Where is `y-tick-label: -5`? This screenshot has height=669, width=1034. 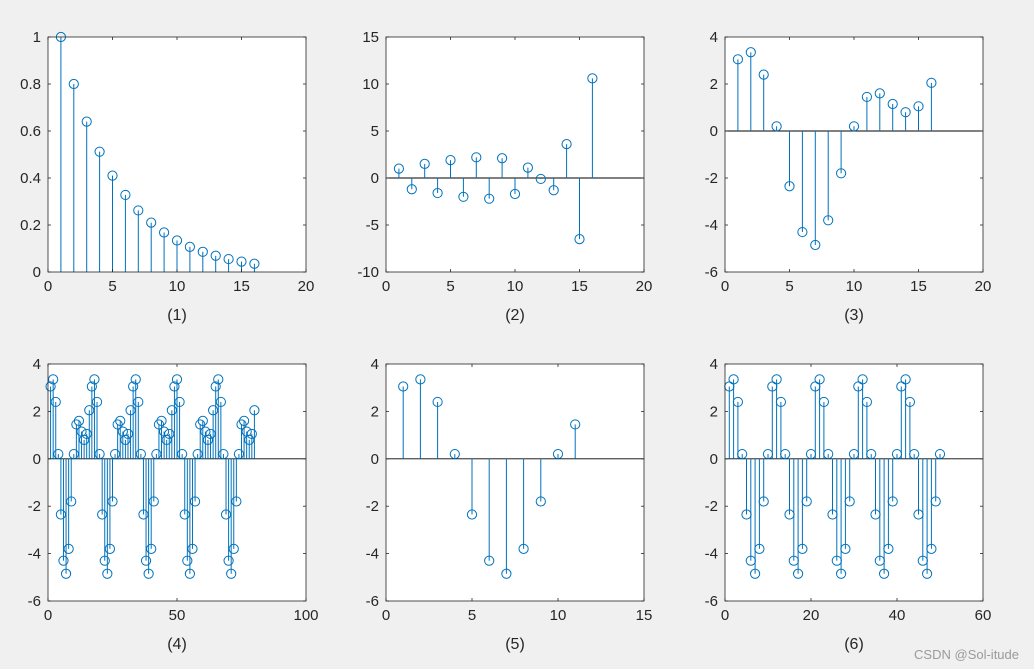 y-tick-label: -5 is located at coordinates (372, 225).